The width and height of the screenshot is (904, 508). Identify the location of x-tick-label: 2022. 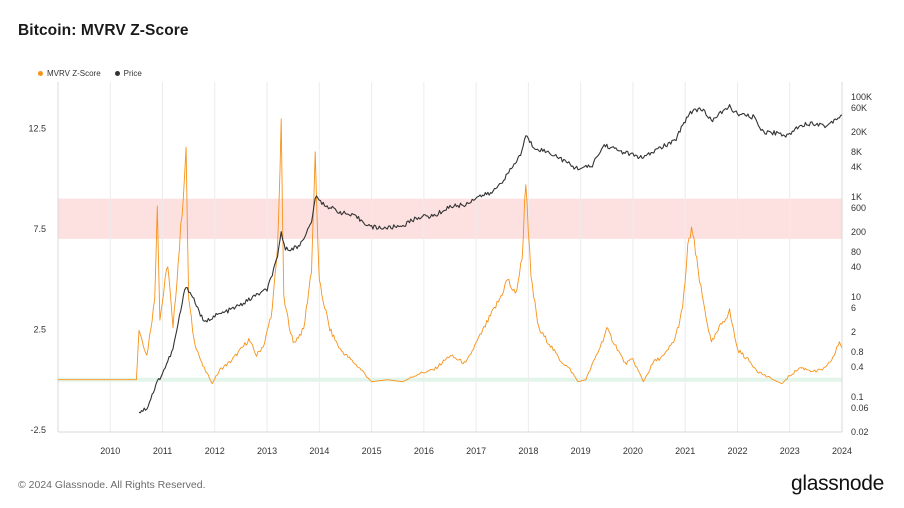
(737, 451).